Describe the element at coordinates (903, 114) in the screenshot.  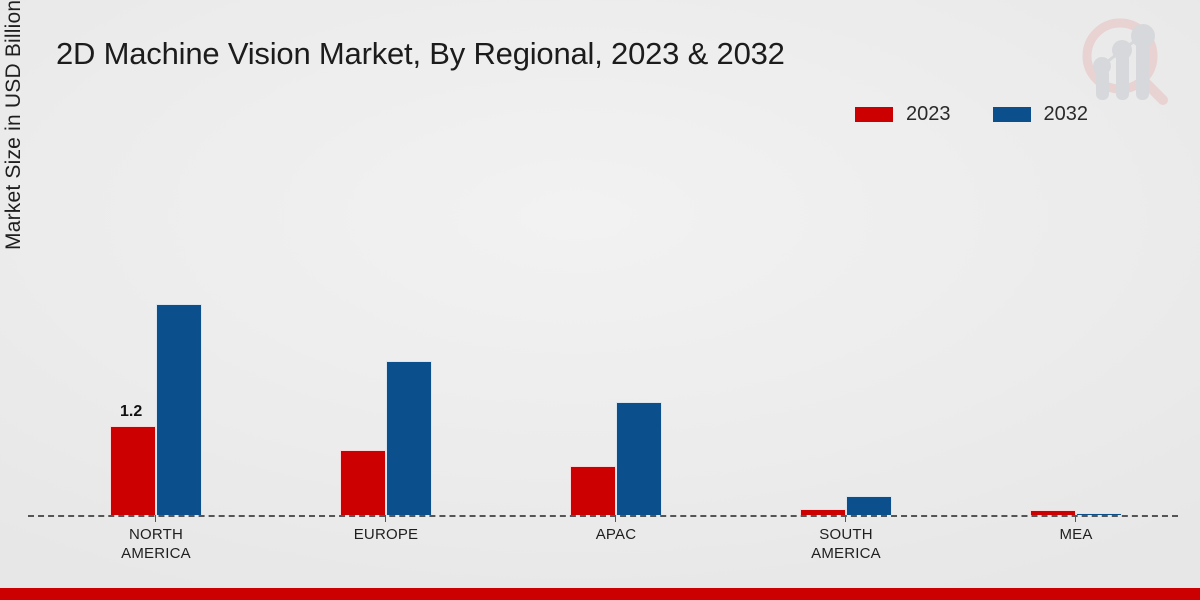
I see `legend-item-2023: 2023` at that location.